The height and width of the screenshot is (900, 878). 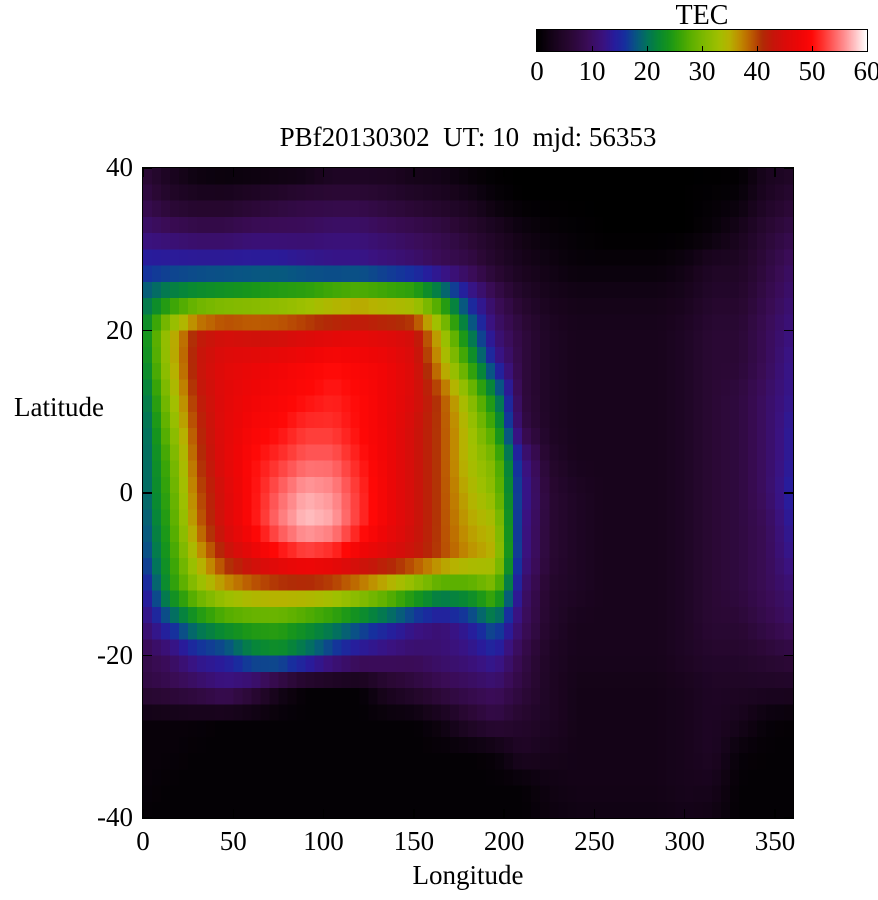 I want to click on colorbar-tick-label: 0, so click(x=537, y=71).